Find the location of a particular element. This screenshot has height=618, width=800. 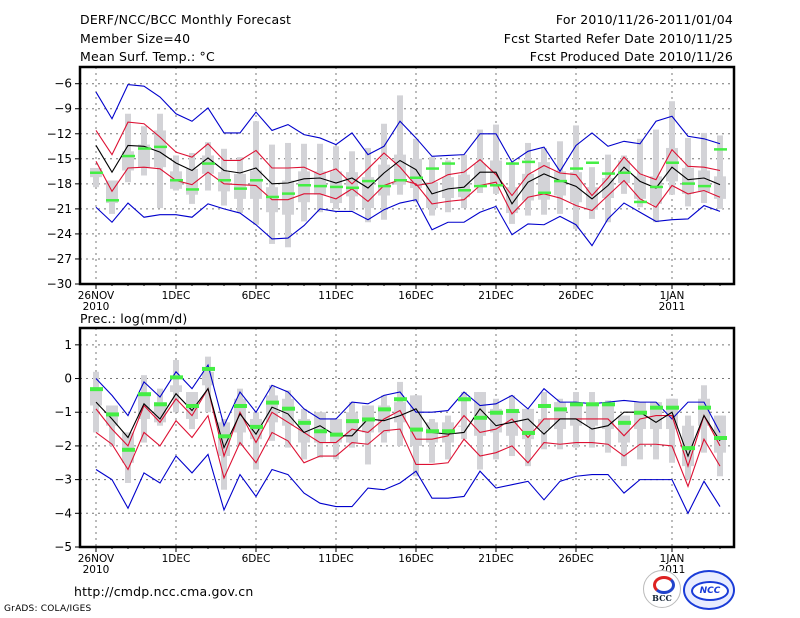

forecast-produced-date: Fcst Produced Date 2010/11/26 is located at coordinates (631, 56).